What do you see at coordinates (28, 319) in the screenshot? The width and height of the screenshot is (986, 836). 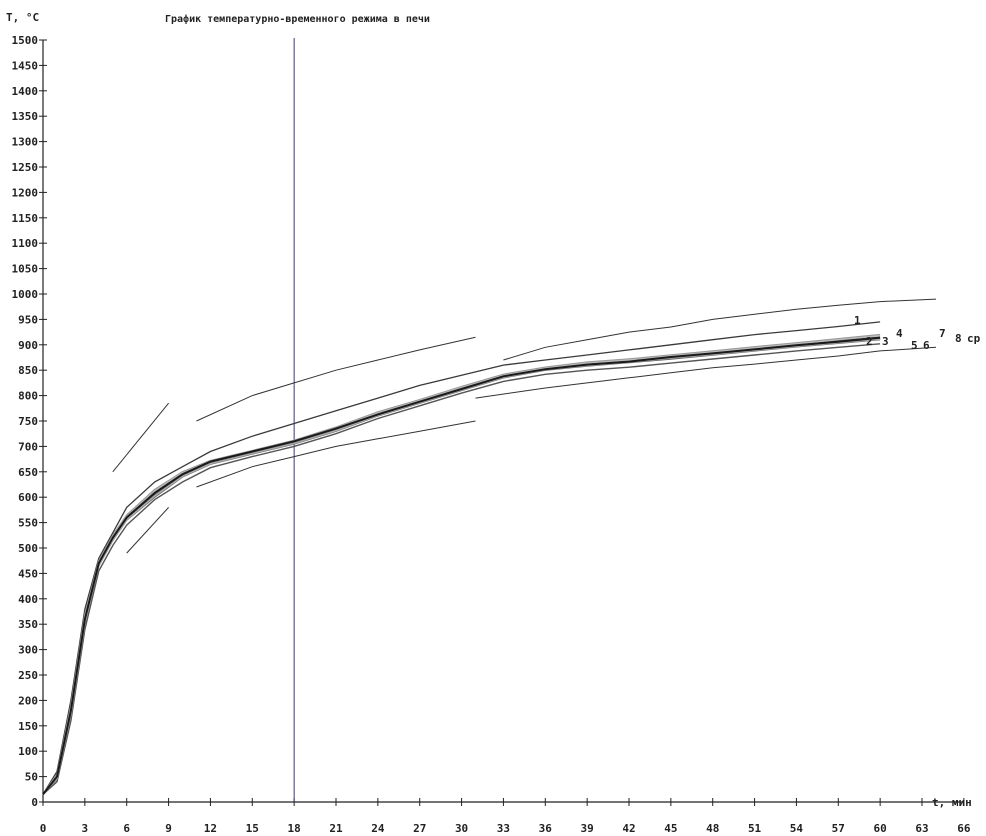 I see `y-tick-label: 950` at bounding box center [28, 319].